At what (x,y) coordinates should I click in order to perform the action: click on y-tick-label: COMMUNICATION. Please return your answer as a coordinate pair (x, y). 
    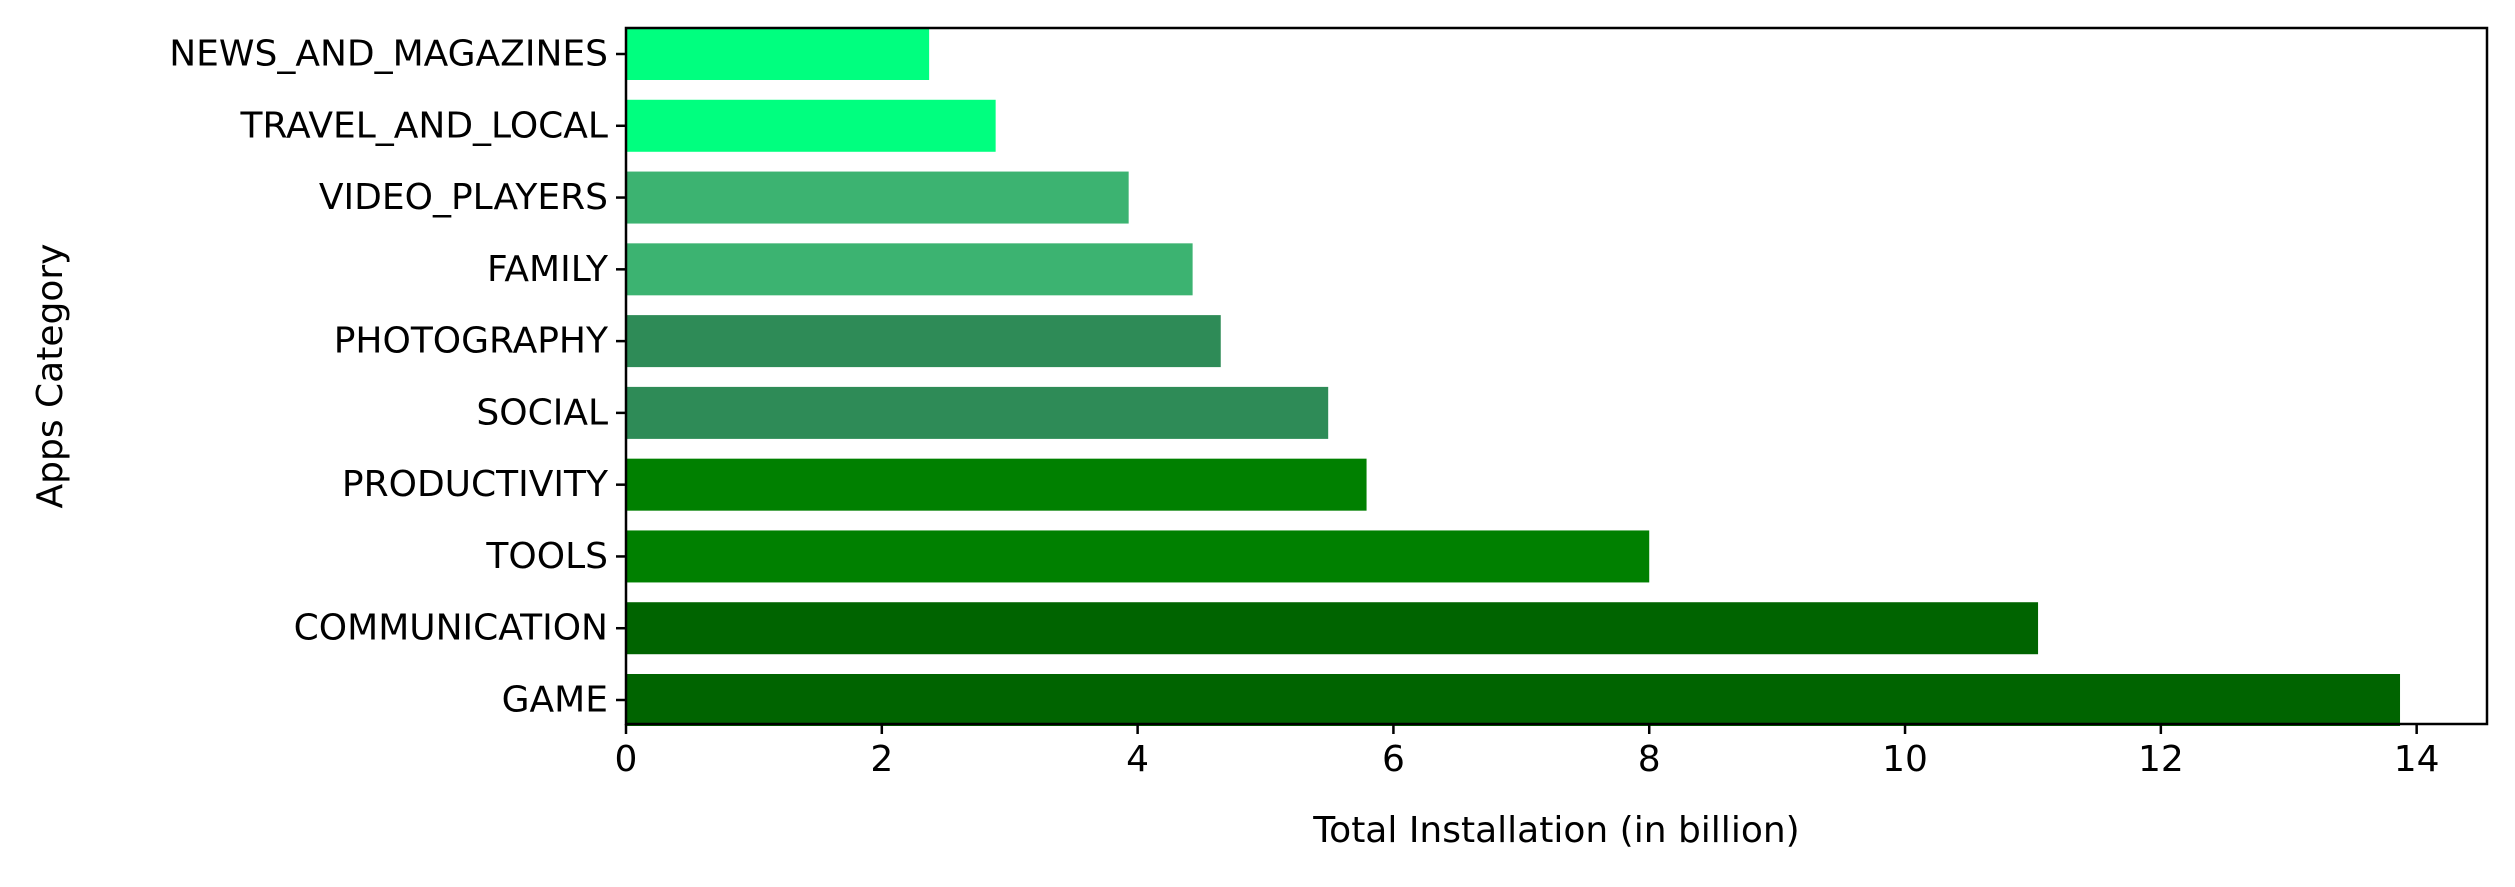
    Looking at the image, I should click on (451, 628).